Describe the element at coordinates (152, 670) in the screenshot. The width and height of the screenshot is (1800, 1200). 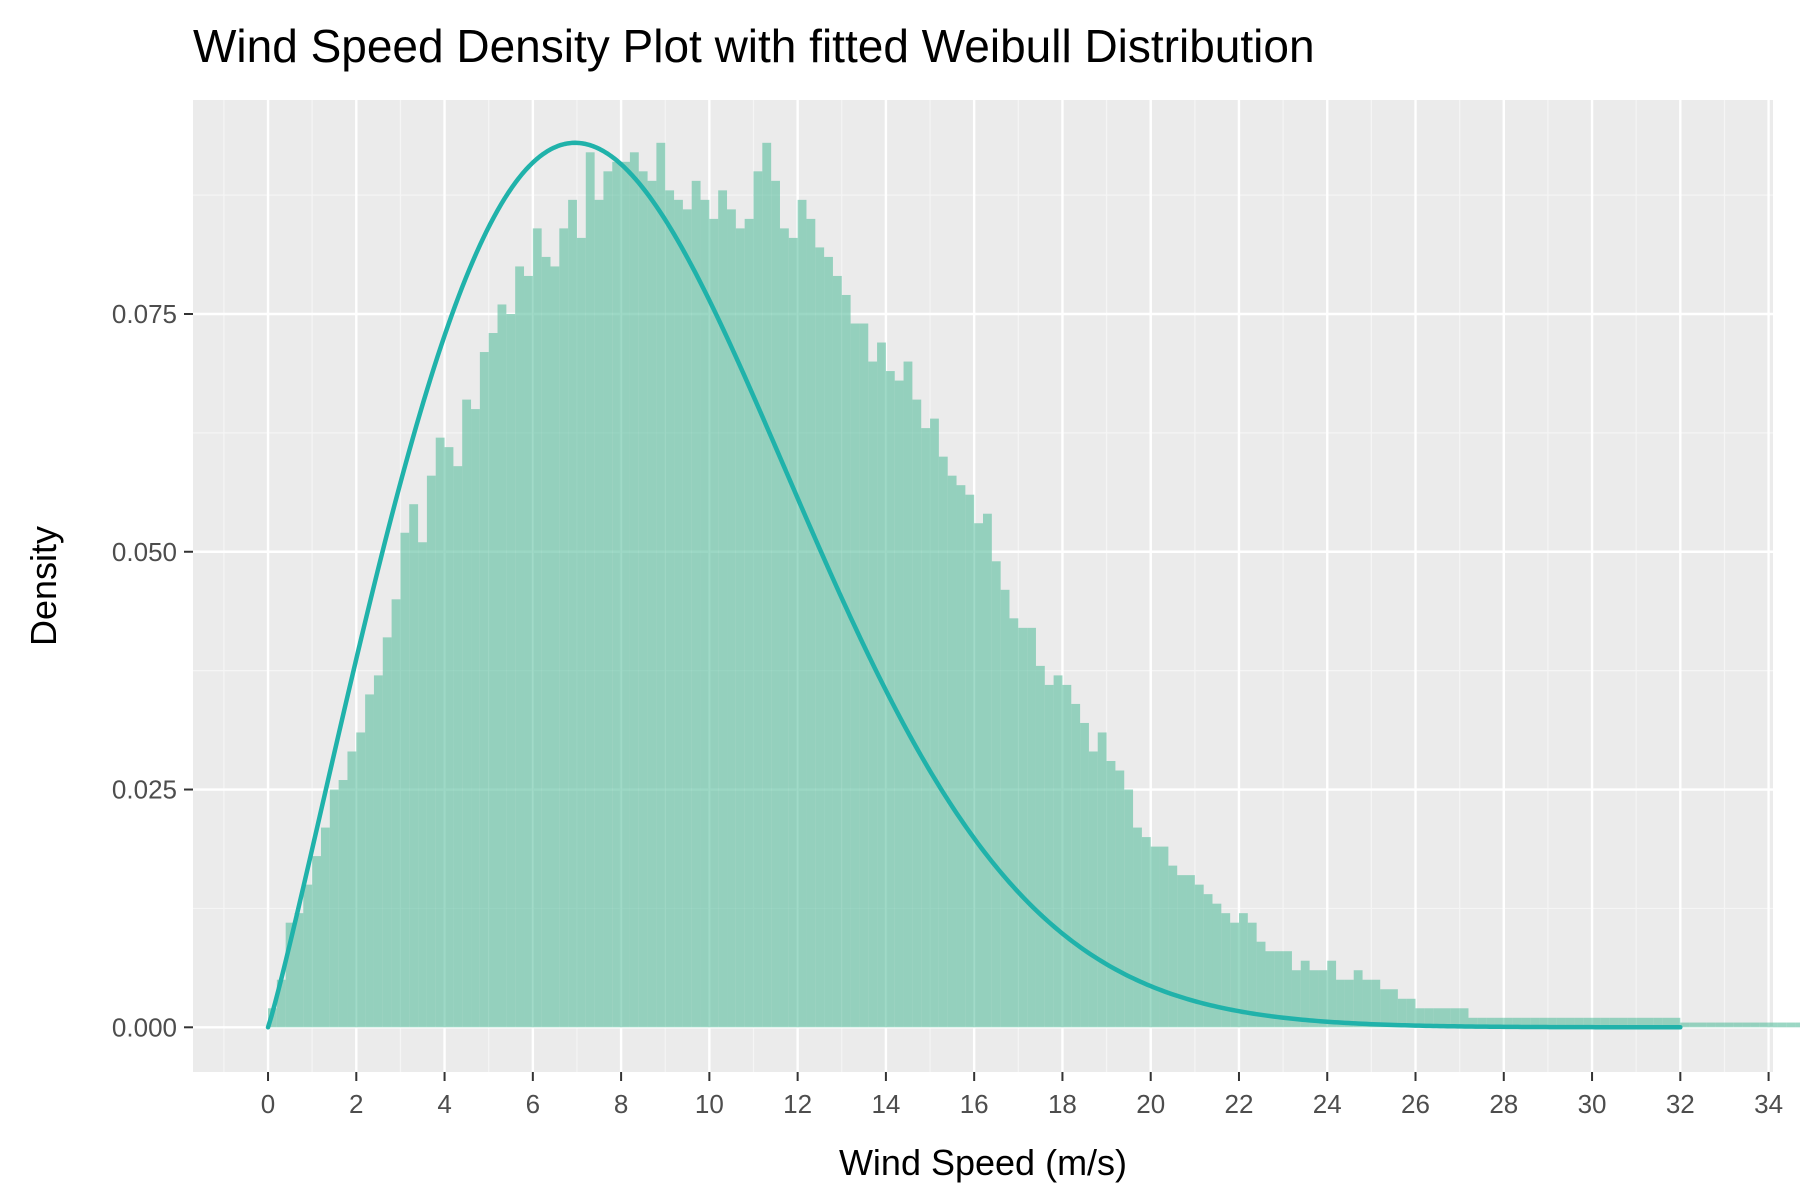
I see `y-axis-ticks: 0.000 0.025 0.050 0.075` at that location.